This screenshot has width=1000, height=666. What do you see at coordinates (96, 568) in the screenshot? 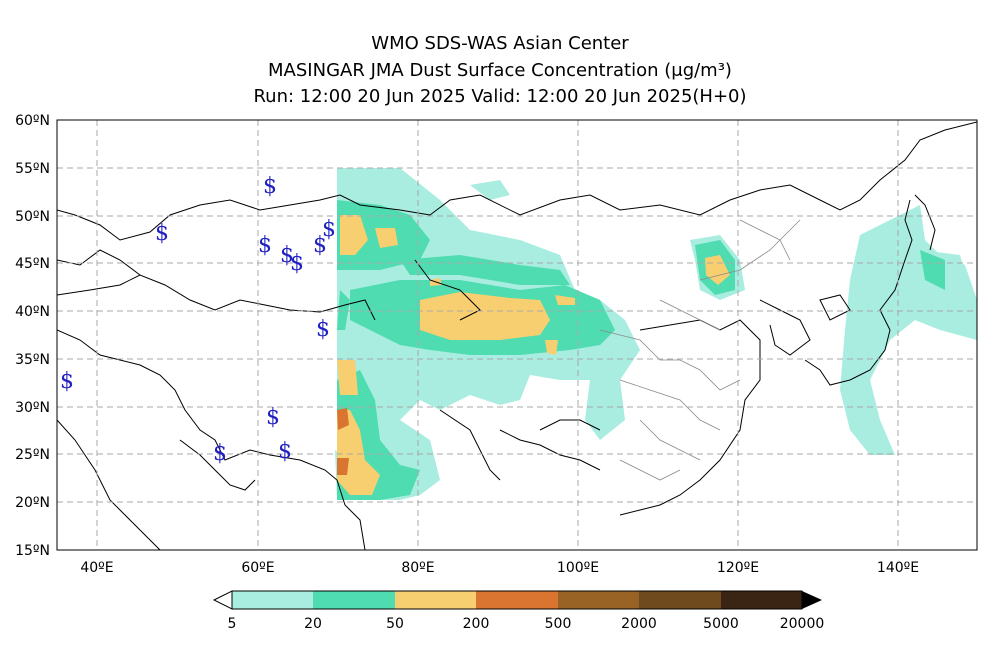
I see `lon-tick-label: 40ºE` at bounding box center [96, 568].